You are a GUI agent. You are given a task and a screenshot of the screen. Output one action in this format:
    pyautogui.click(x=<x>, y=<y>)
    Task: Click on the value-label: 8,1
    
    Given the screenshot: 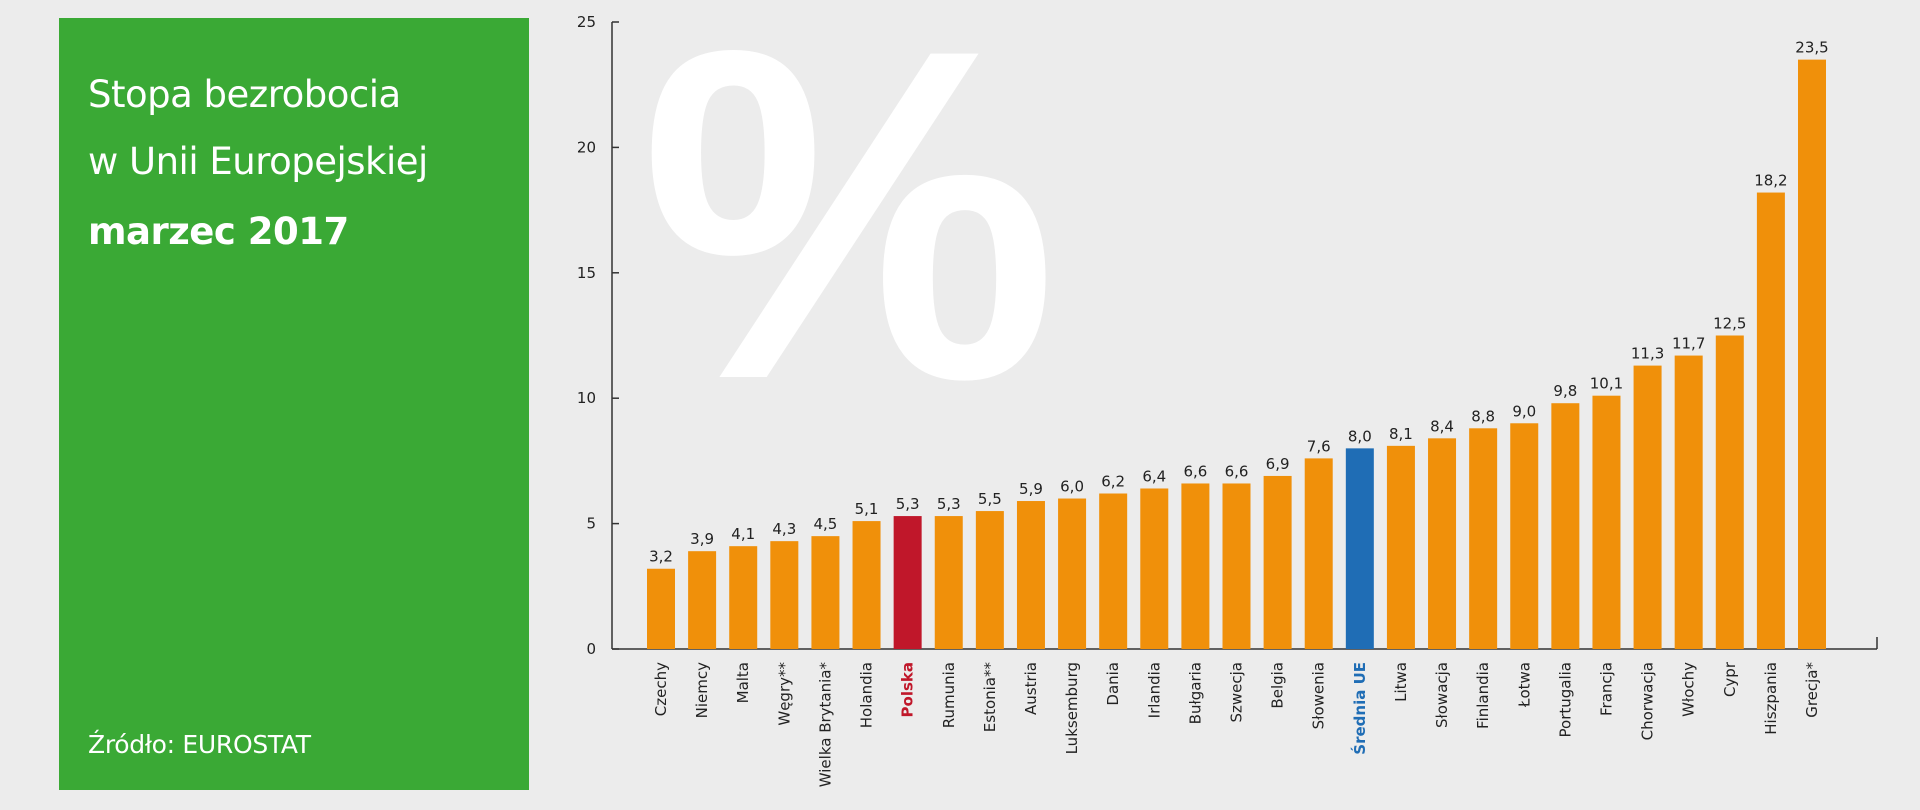 What is the action you would take?
    pyautogui.click(x=1401, y=434)
    